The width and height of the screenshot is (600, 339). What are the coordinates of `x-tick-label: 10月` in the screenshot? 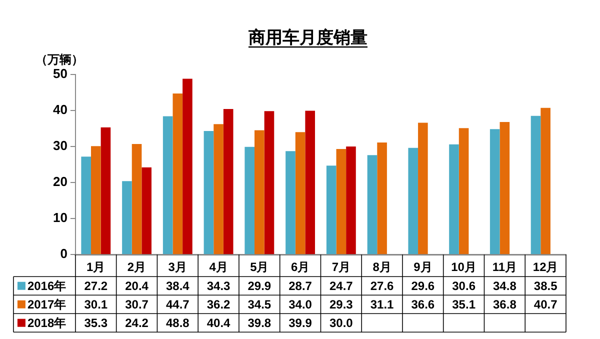 It's located at (463, 267).